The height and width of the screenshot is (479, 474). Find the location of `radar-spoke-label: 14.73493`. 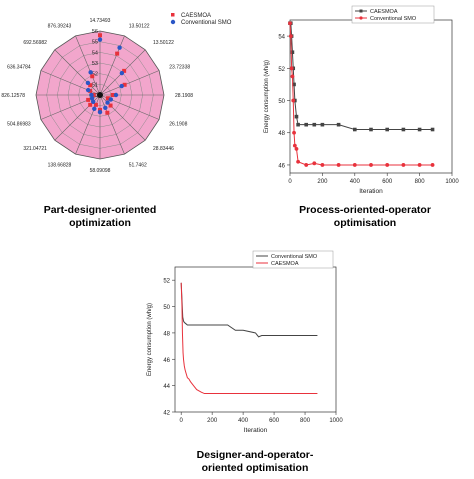

radar-spoke-label: 14.73493 is located at coordinates (100, 21).